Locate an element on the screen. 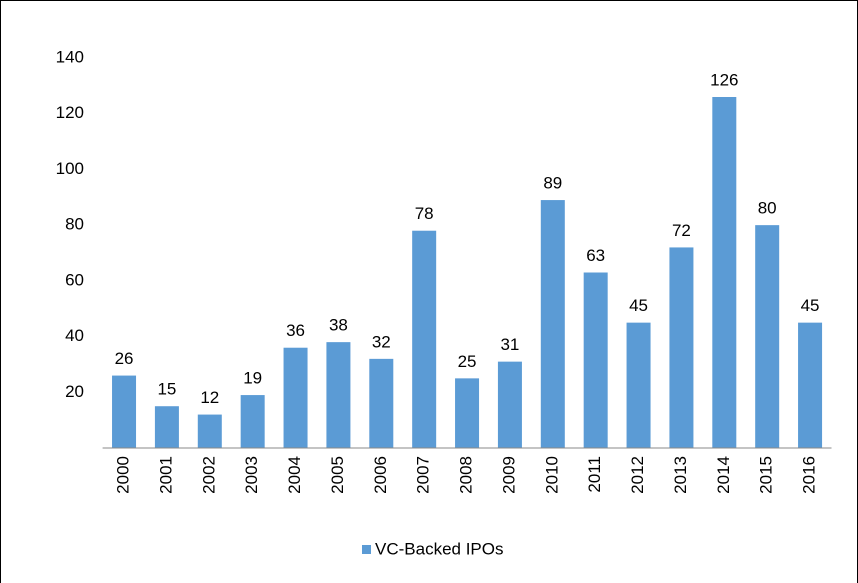 The width and height of the screenshot is (858, 583). x-tick-label: 2004 is located at coordinates (294, 475).